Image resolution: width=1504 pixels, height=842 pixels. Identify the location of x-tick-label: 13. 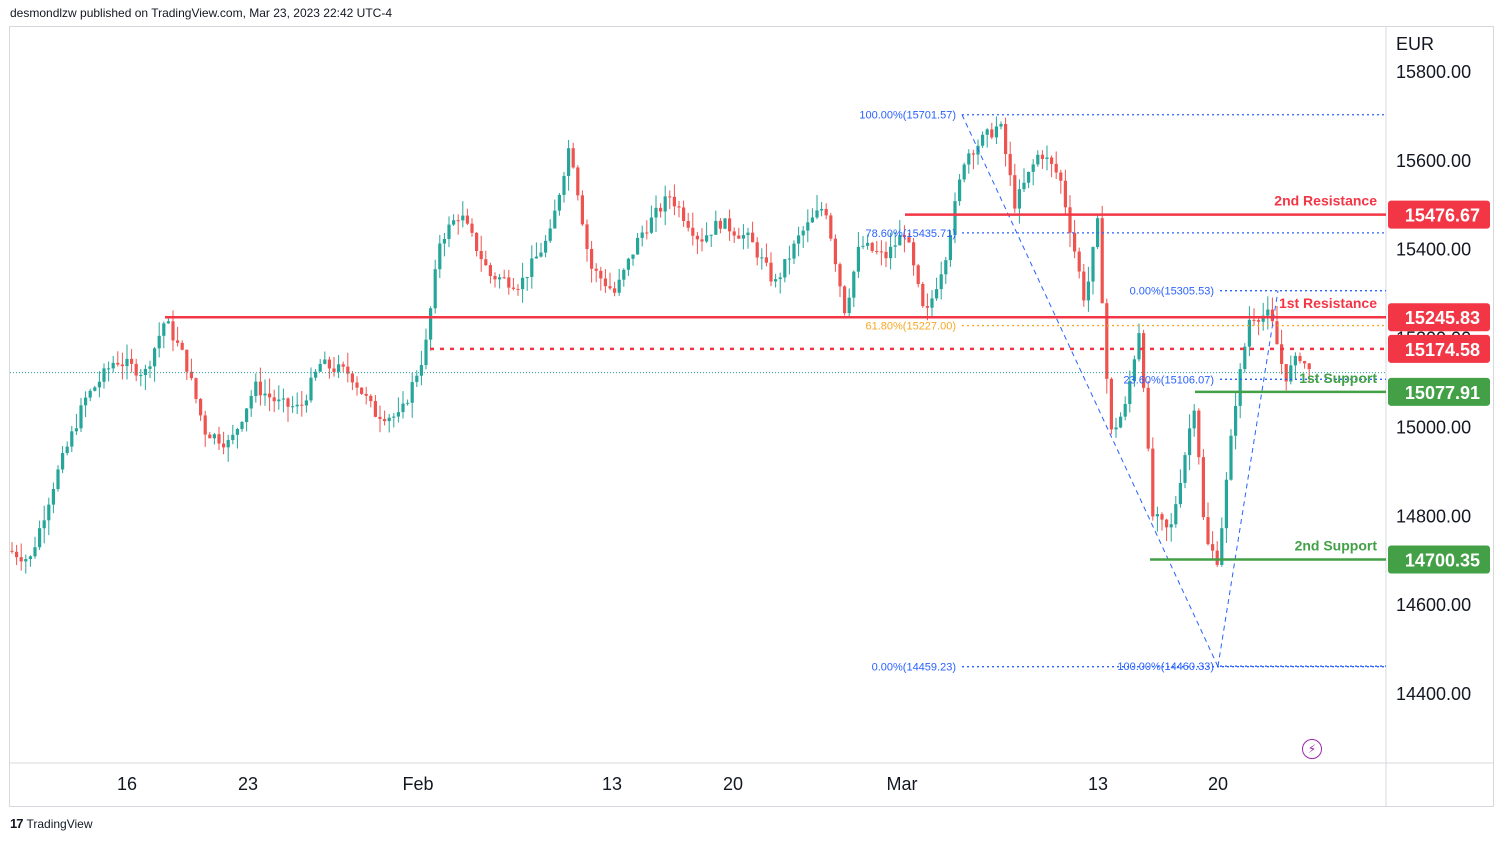
(612, 784).